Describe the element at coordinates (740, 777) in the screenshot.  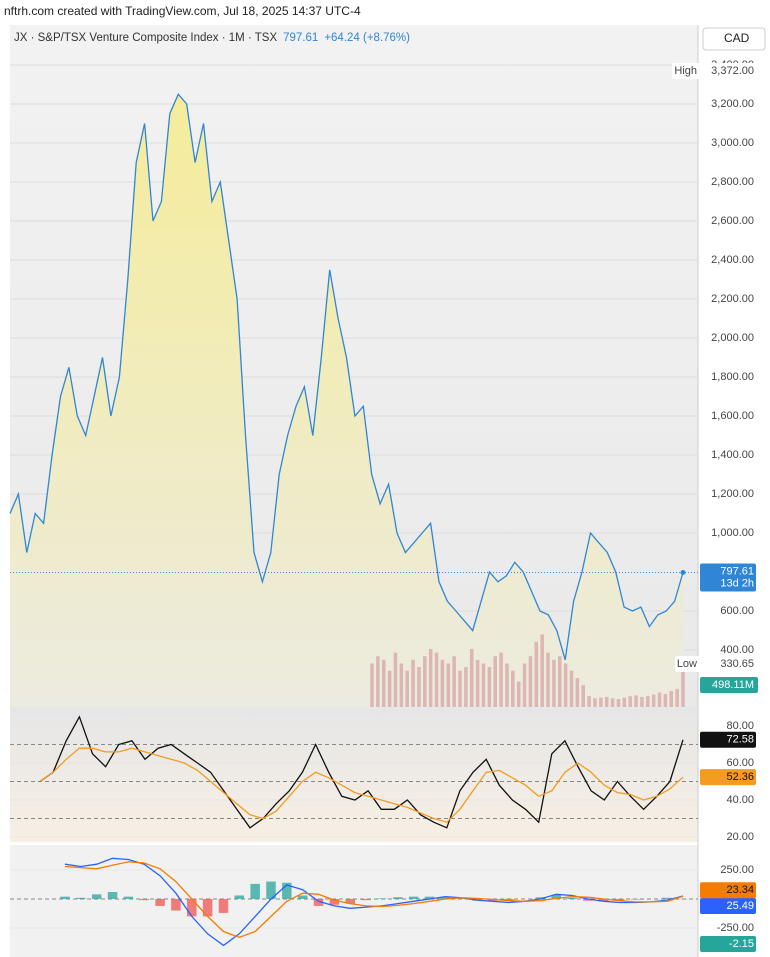
I see `last-value: 52.36` at that location.